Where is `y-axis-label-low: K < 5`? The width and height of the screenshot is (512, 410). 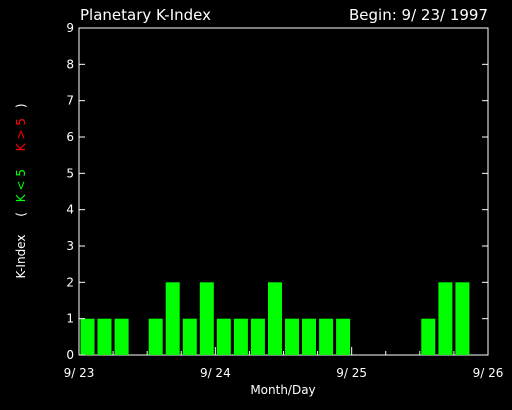 y-axis-label-low: K < 5 is located at coordinates (21, 185).